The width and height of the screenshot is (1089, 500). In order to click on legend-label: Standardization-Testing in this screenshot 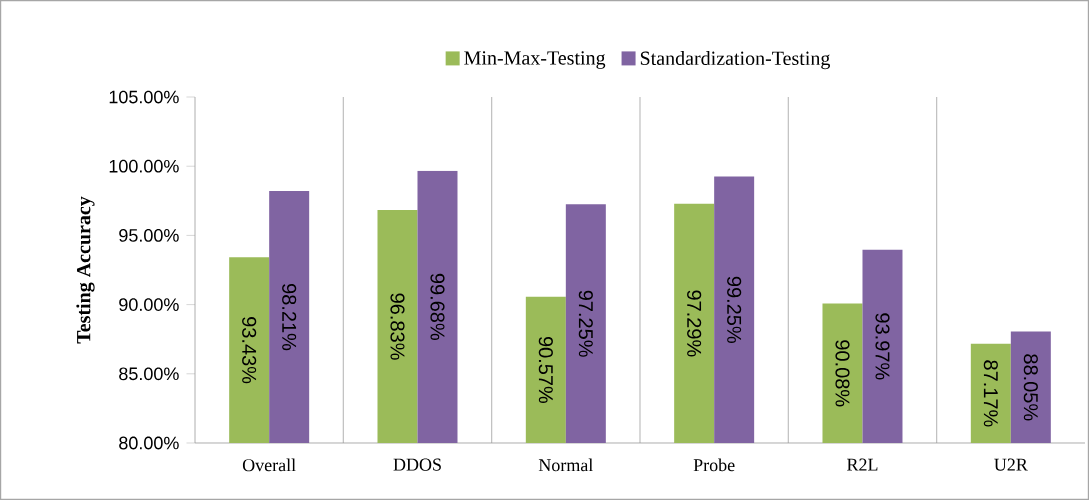, I will do `click(735, 60)`.